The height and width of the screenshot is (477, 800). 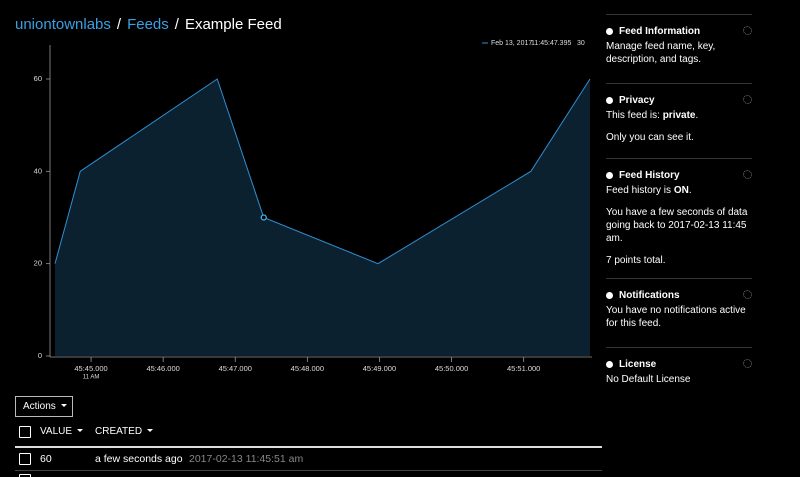 I want to click on row-rule, so click(x=308, y=470).